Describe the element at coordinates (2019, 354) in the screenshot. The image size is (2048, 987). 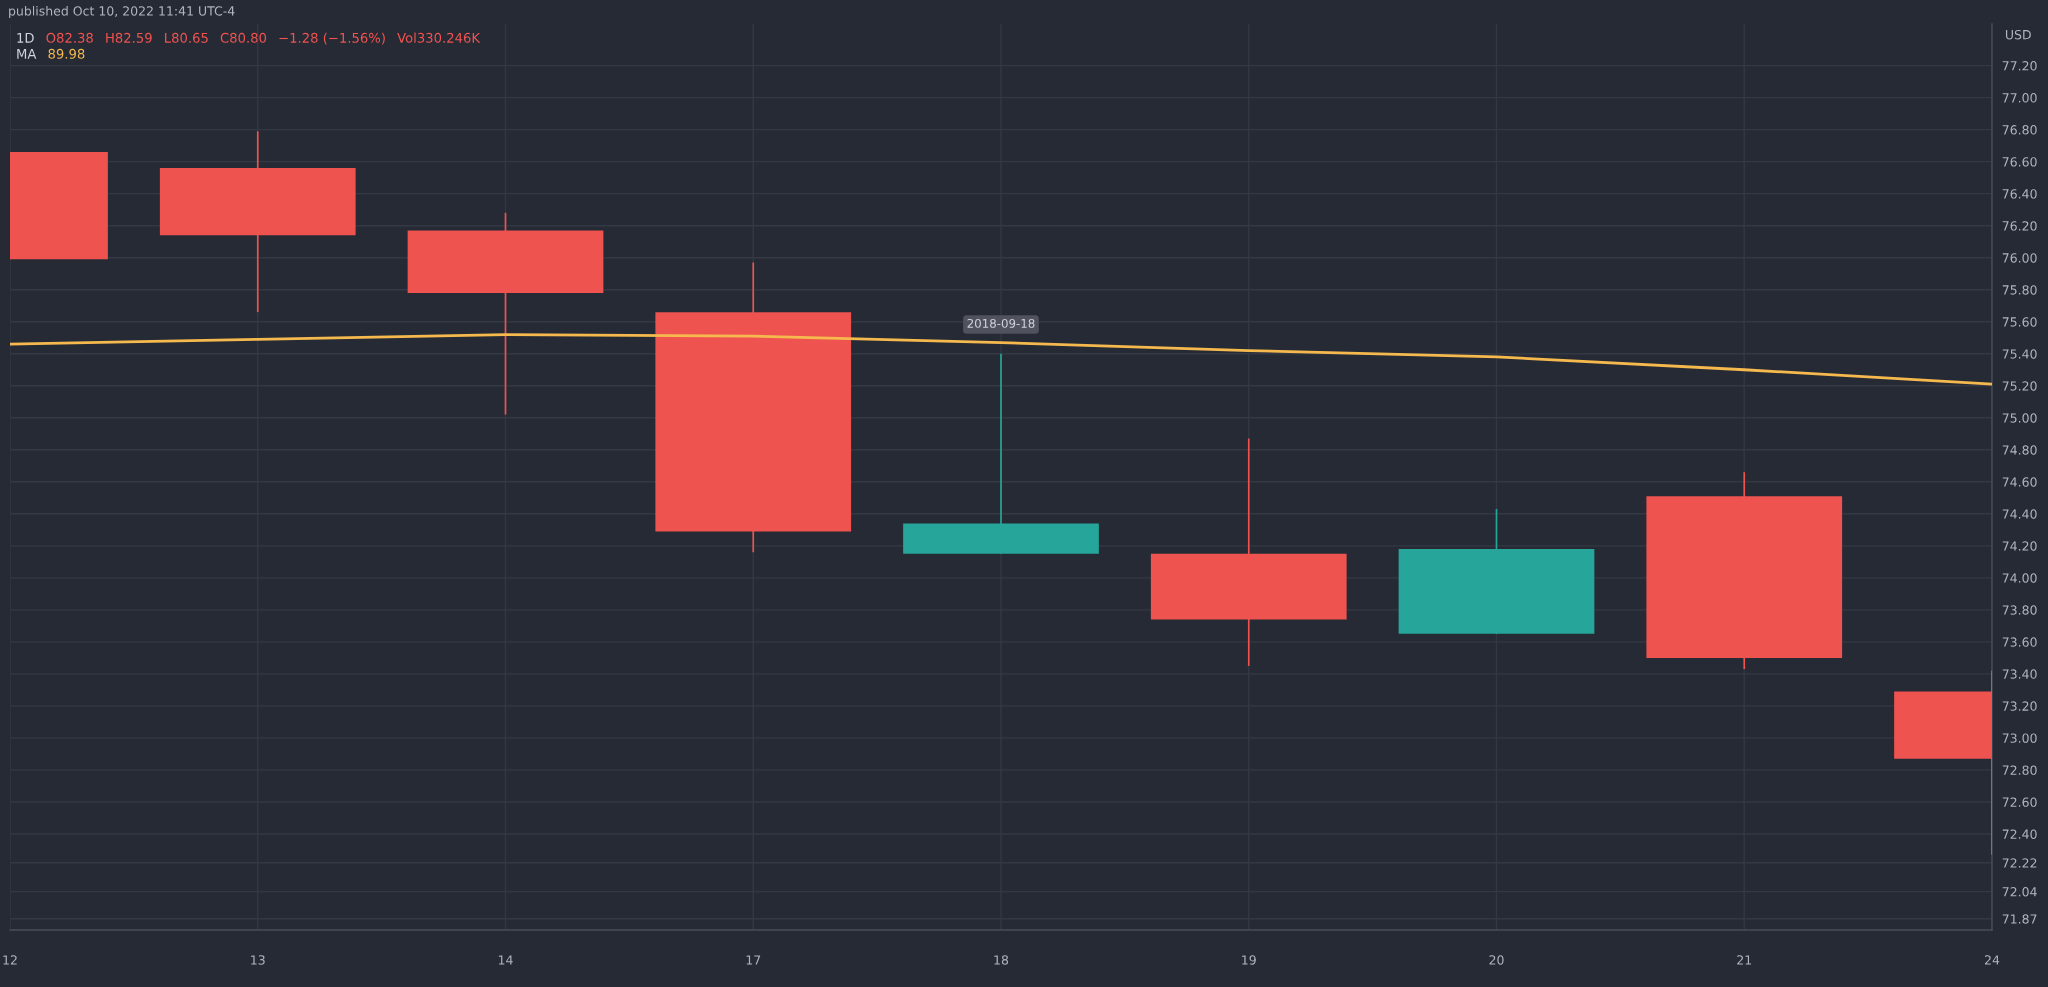
I see `y-tick-label: 75.40` at that location.